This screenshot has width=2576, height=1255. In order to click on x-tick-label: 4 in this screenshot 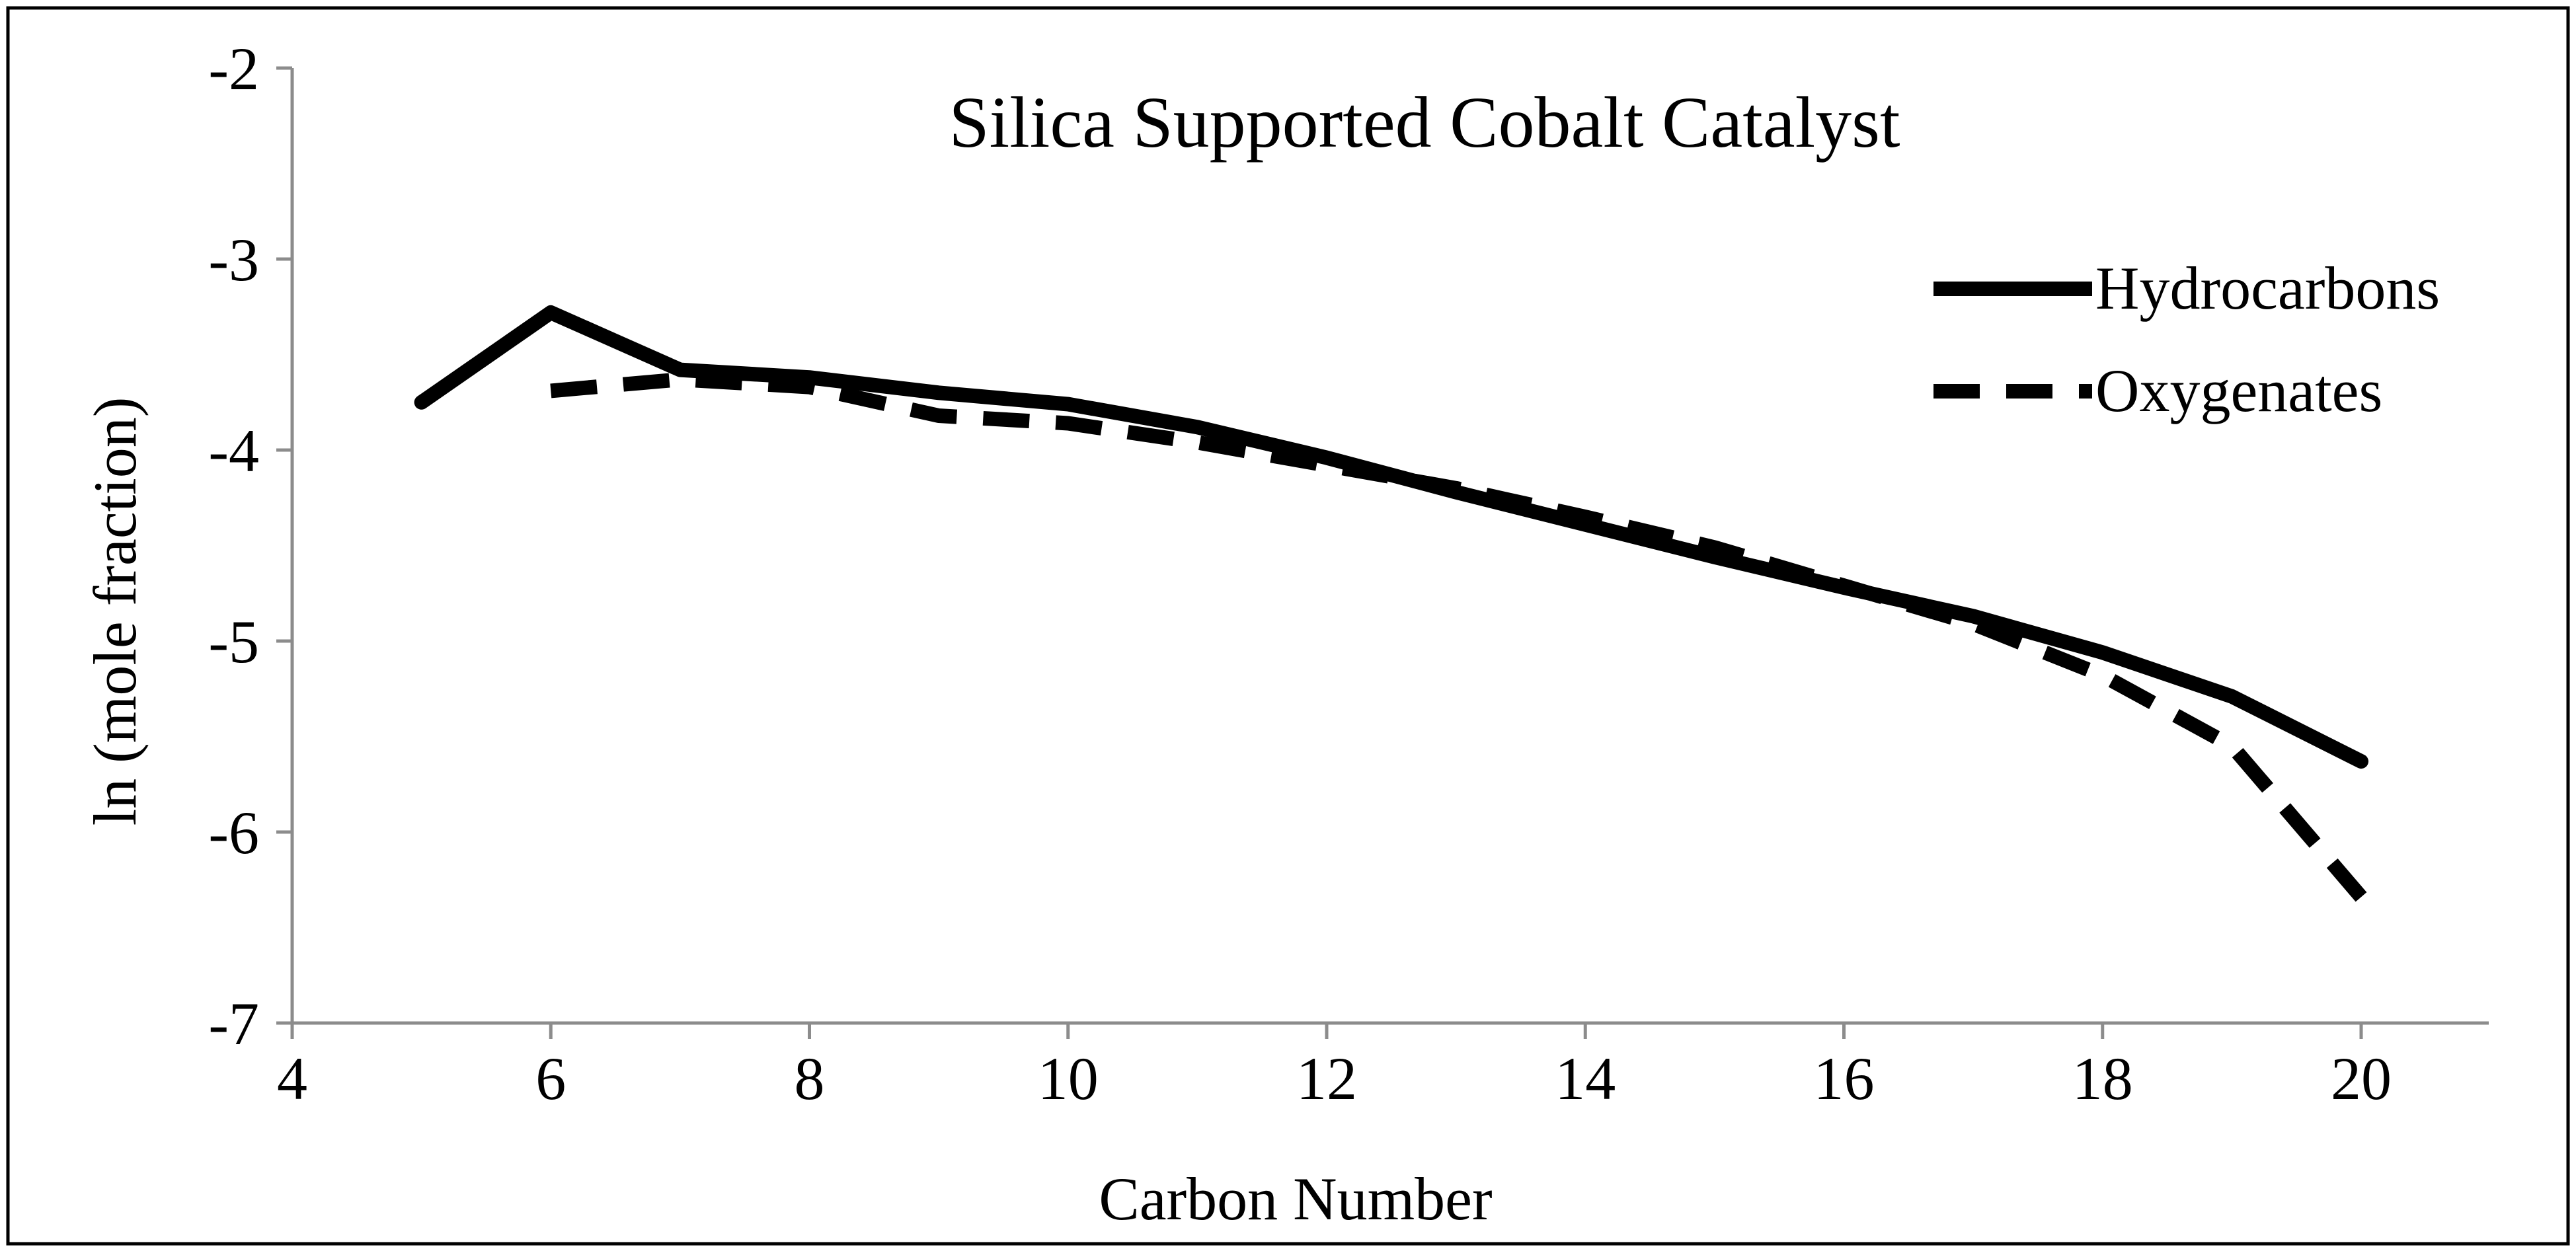, I will do `click(292, 1078)`.